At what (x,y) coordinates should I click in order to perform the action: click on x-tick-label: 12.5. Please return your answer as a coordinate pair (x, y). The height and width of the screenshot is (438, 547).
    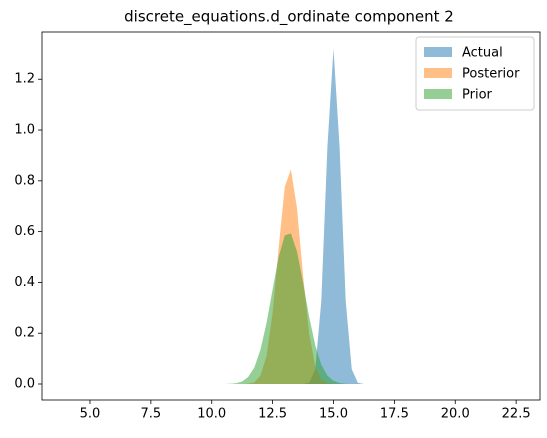
    Looking at the image, I should click on (272, 414).